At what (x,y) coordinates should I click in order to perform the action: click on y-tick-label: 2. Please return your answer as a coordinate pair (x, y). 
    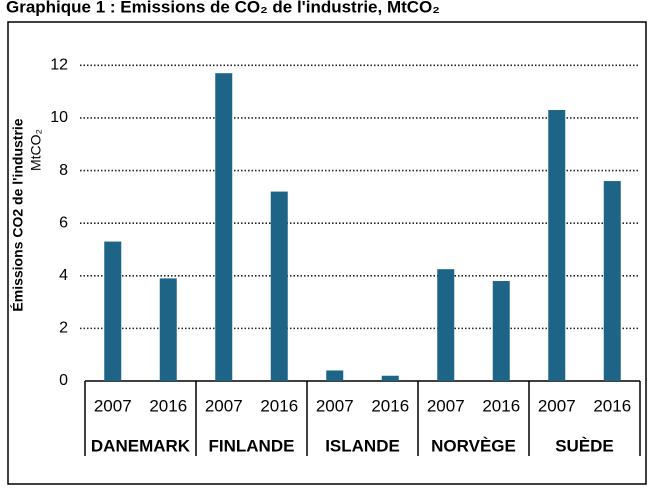
    Looking at the image, I should click on (63, 328).